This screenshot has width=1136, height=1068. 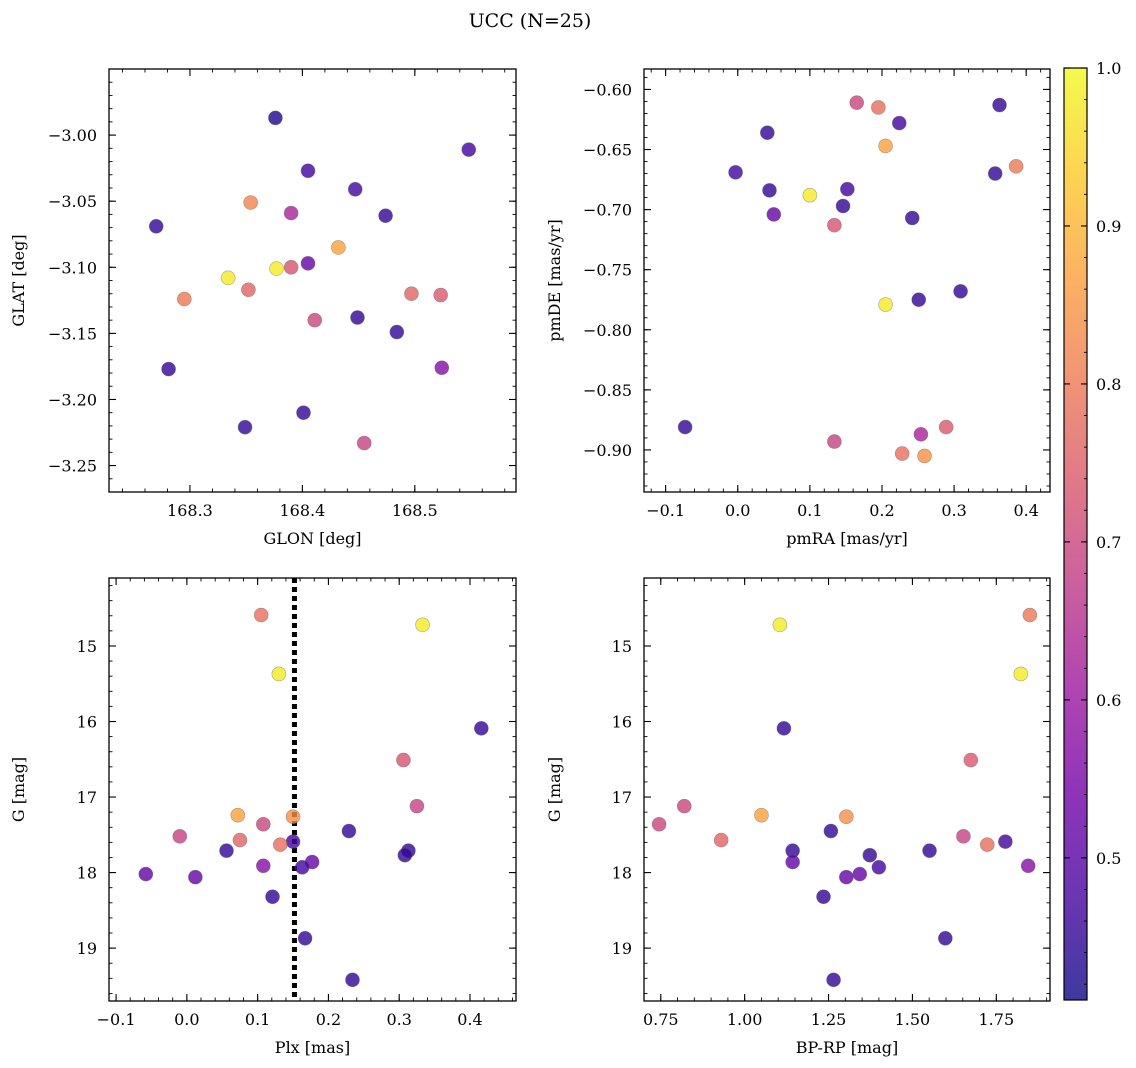 I want to click on y-tick-label: −3.25, so click(x=72, y=466).